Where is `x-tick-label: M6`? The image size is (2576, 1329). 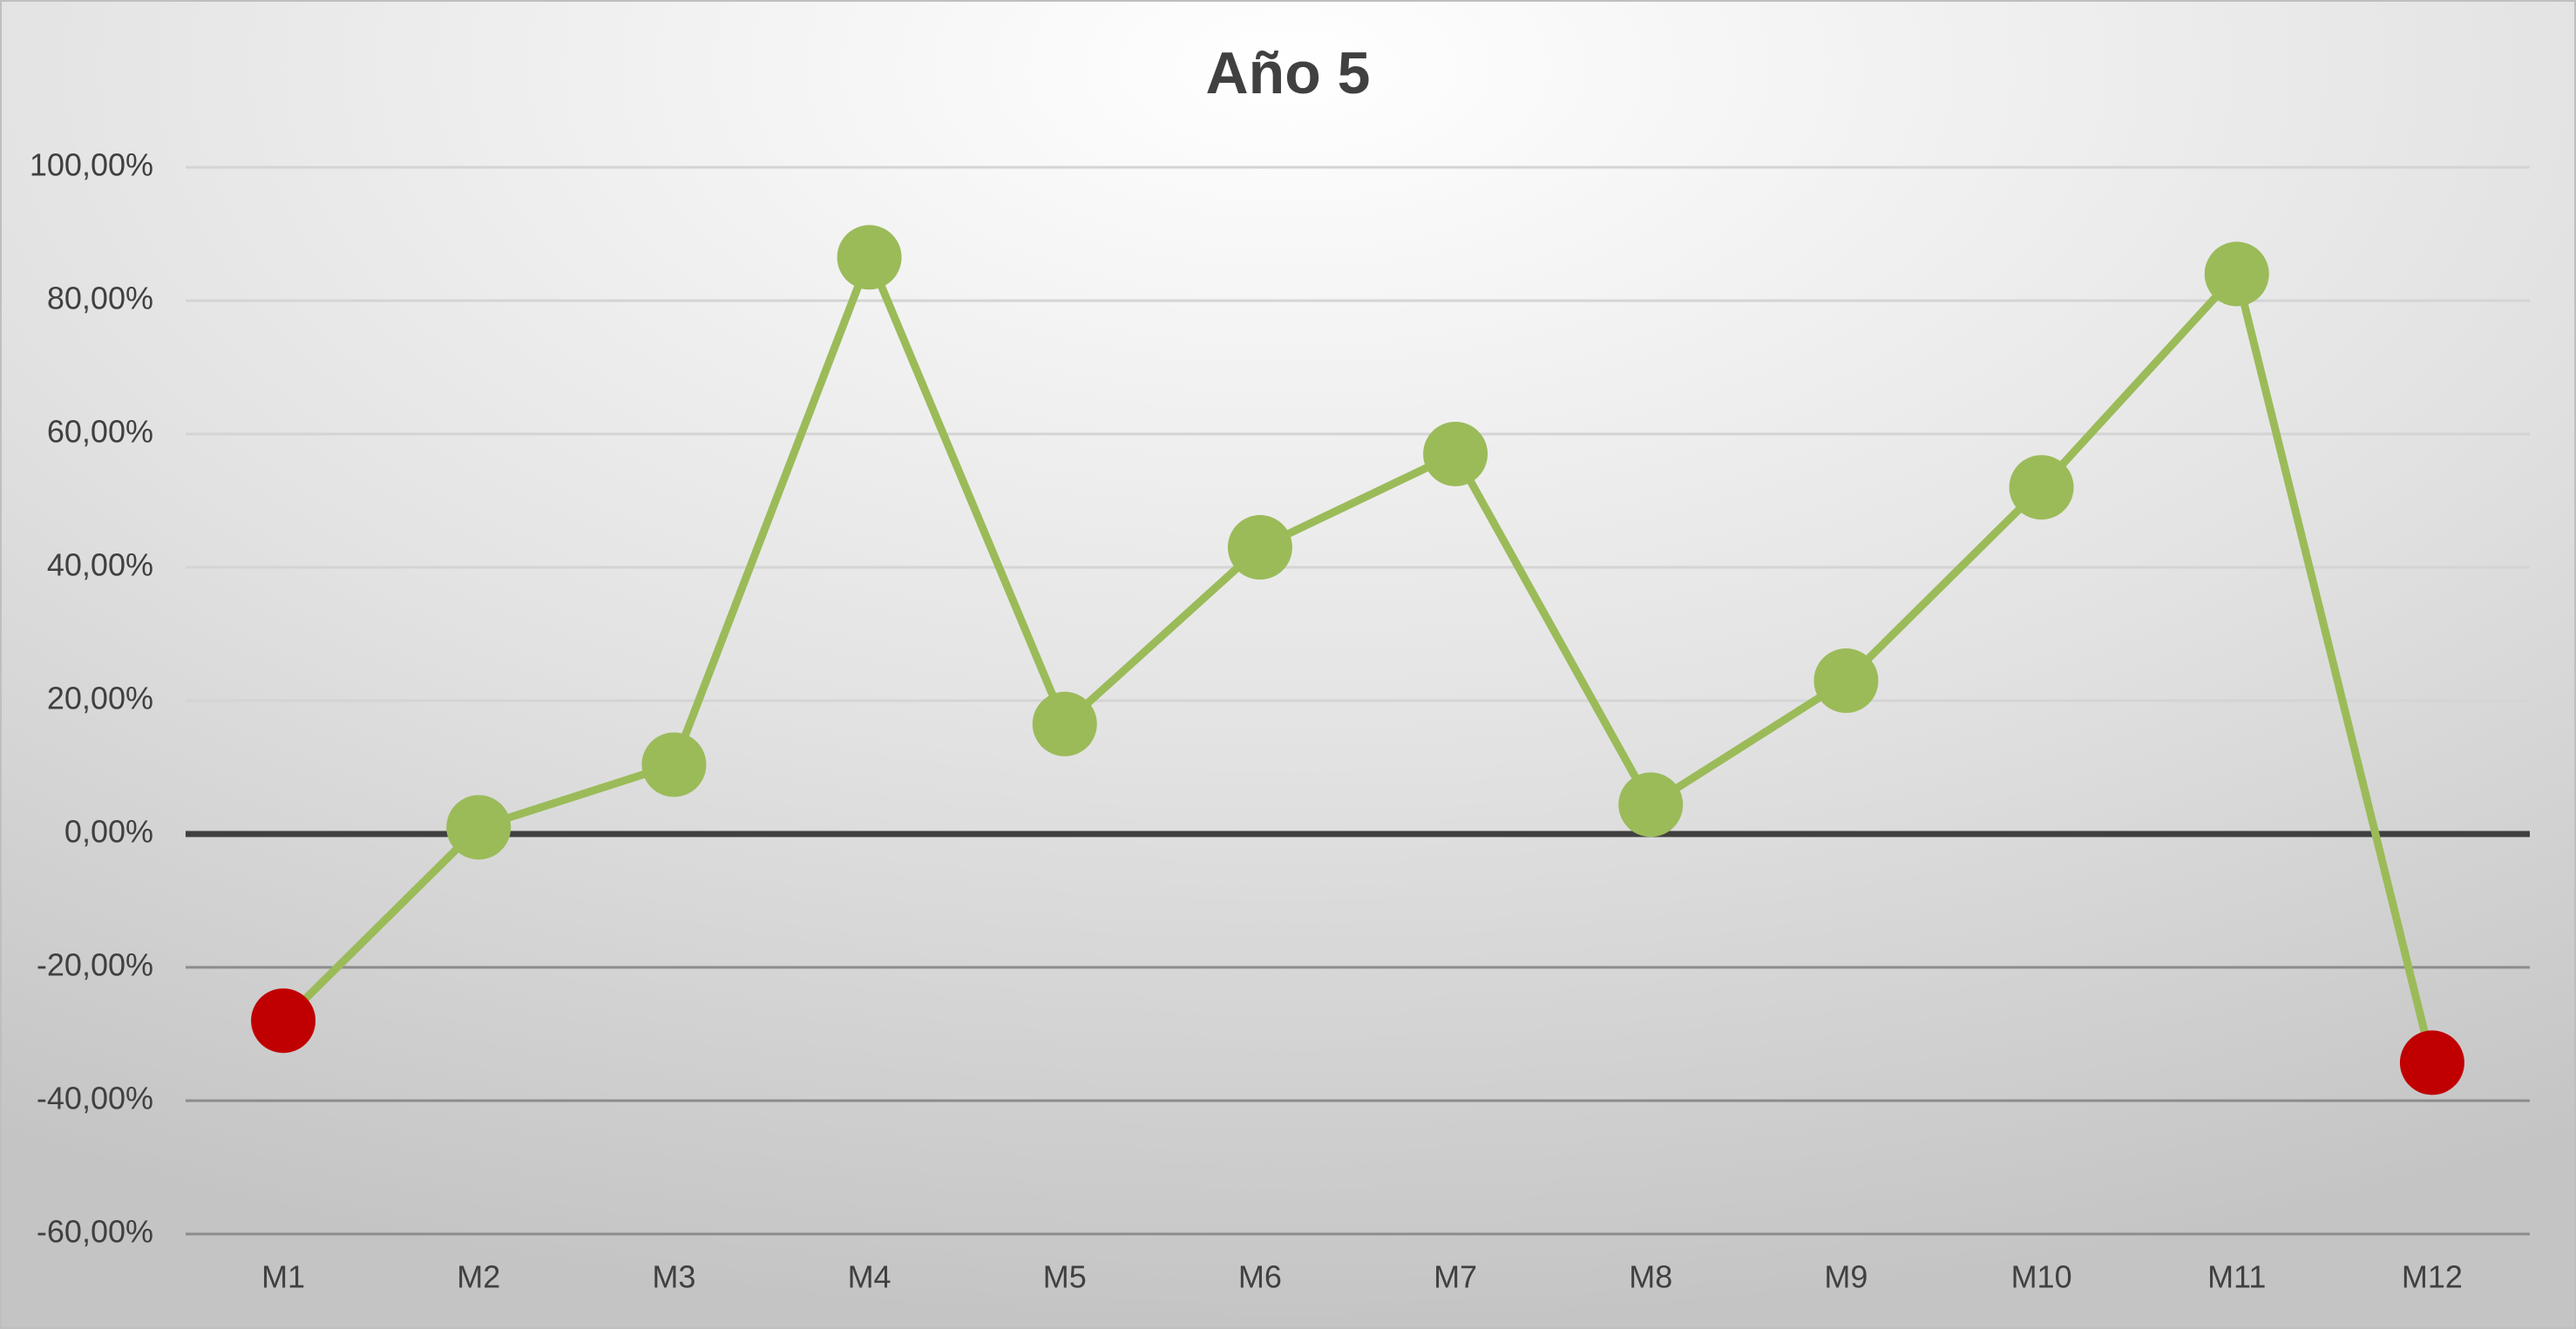 x-tick-label: M6 is located at coordinates (1260, 1277).